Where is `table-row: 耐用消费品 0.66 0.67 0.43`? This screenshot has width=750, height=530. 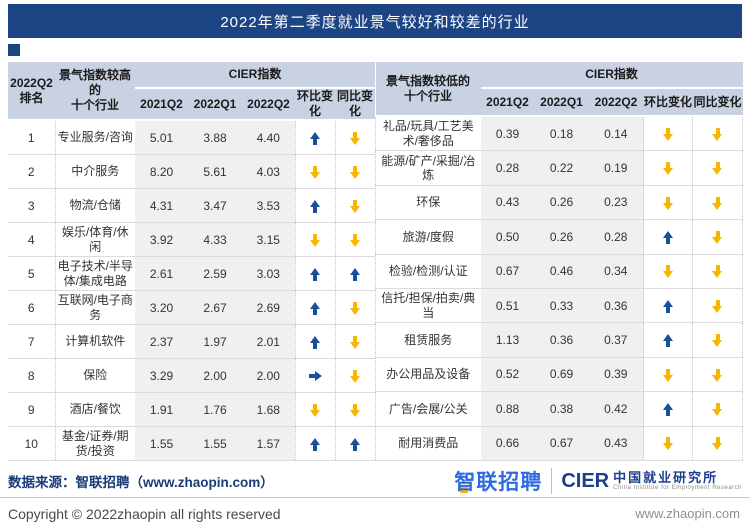 table-row: 耐用消费品 0.66 0.67 0.43 is located at coordinates (559, 444).